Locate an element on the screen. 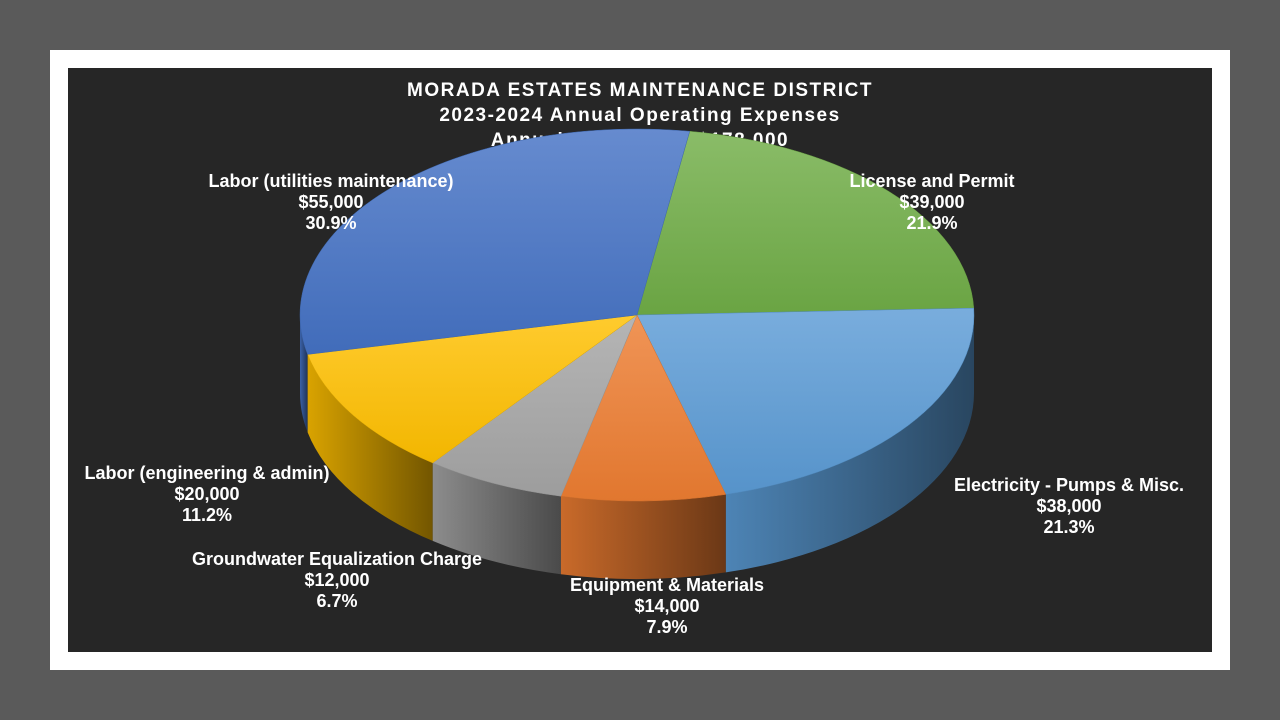  pie-slice-equipment-materials is located at coordinates (643, 408).